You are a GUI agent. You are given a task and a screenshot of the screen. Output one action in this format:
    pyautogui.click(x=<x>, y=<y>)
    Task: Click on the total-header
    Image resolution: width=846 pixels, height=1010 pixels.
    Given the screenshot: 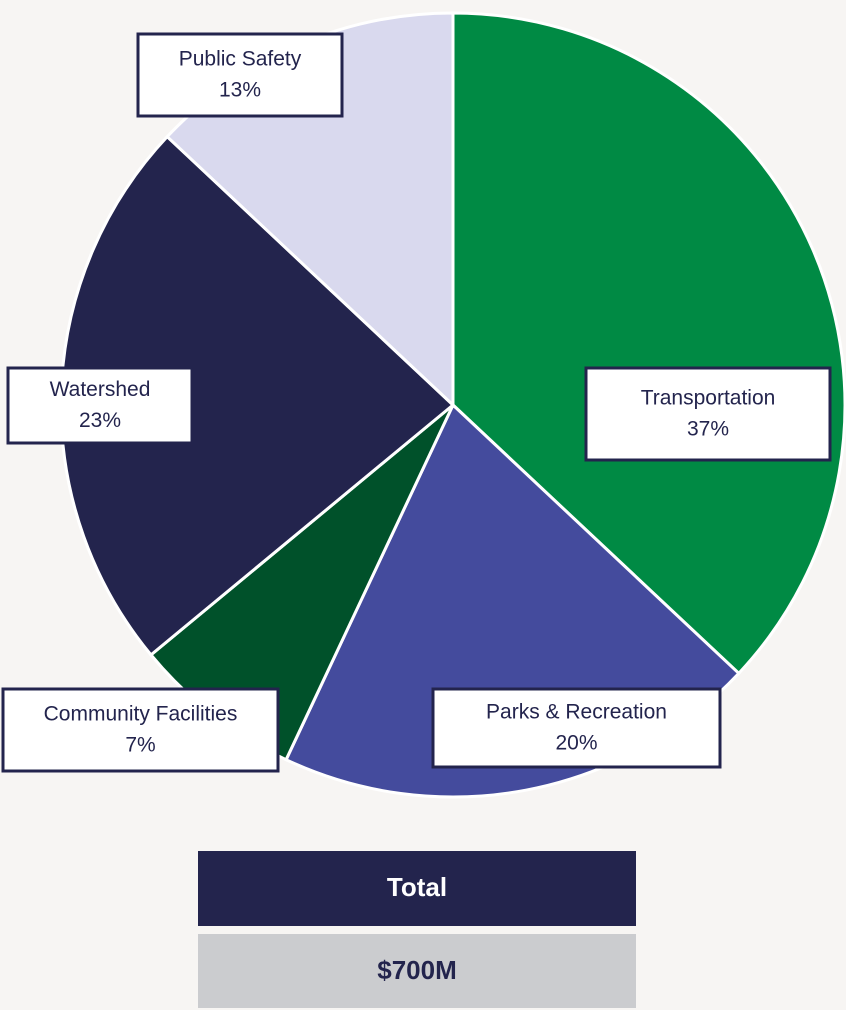 What is the action you would take?
    pyautogui.click(x=417, y=888)
    